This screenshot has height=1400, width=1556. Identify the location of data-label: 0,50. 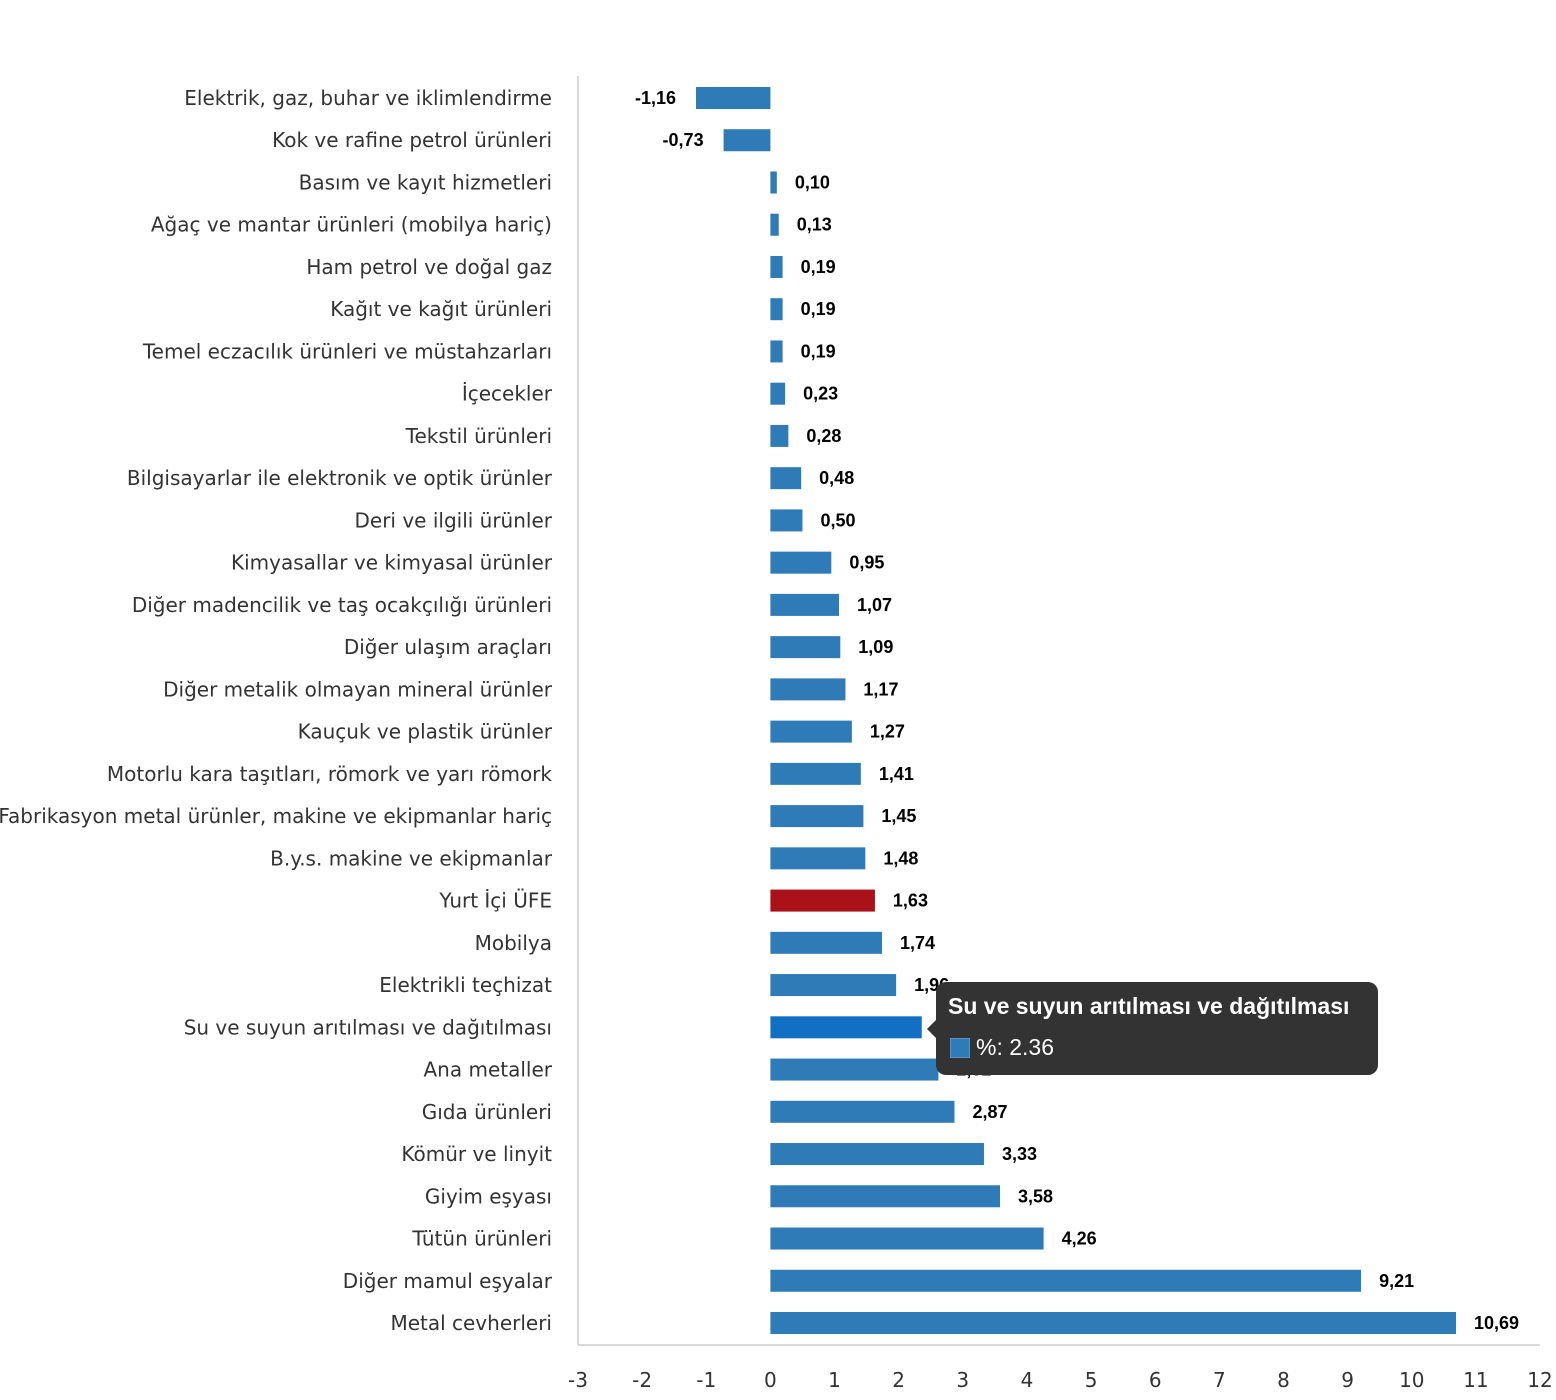
(837, 520).